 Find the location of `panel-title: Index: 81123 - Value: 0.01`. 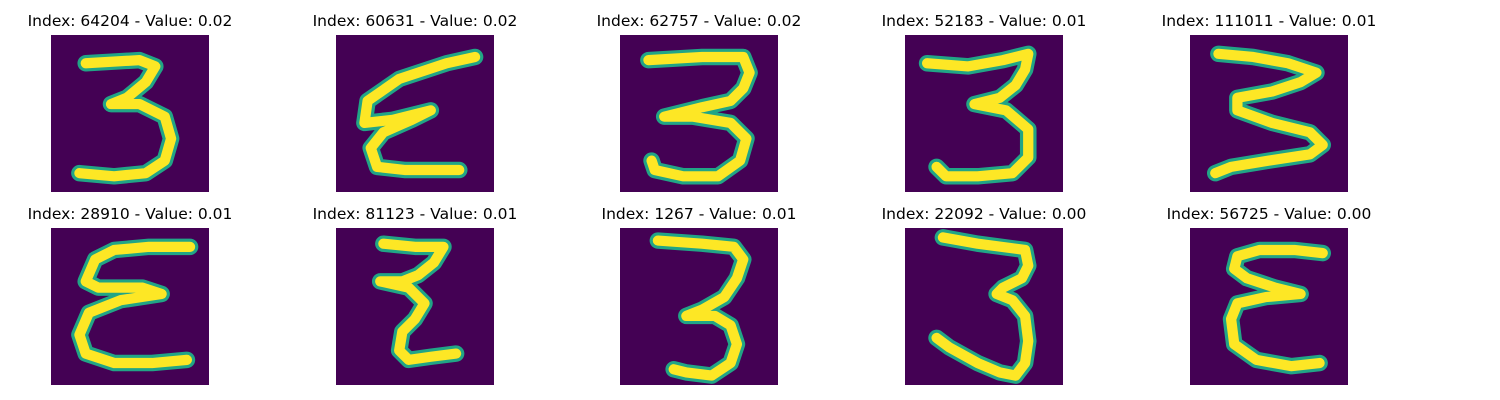

panel-title: Index: 81123 - Value: 0.01 is located at coordinates (415, 214).